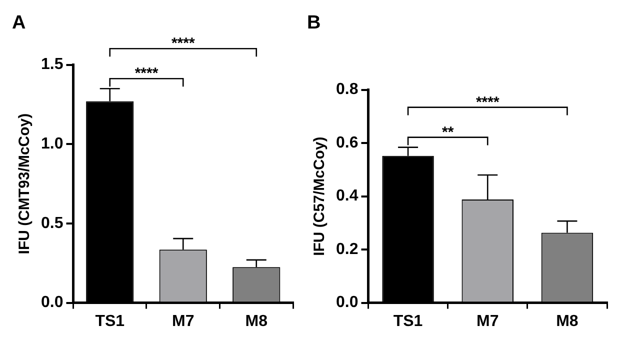  I want to click on chart-title: B, so click(314, 23).